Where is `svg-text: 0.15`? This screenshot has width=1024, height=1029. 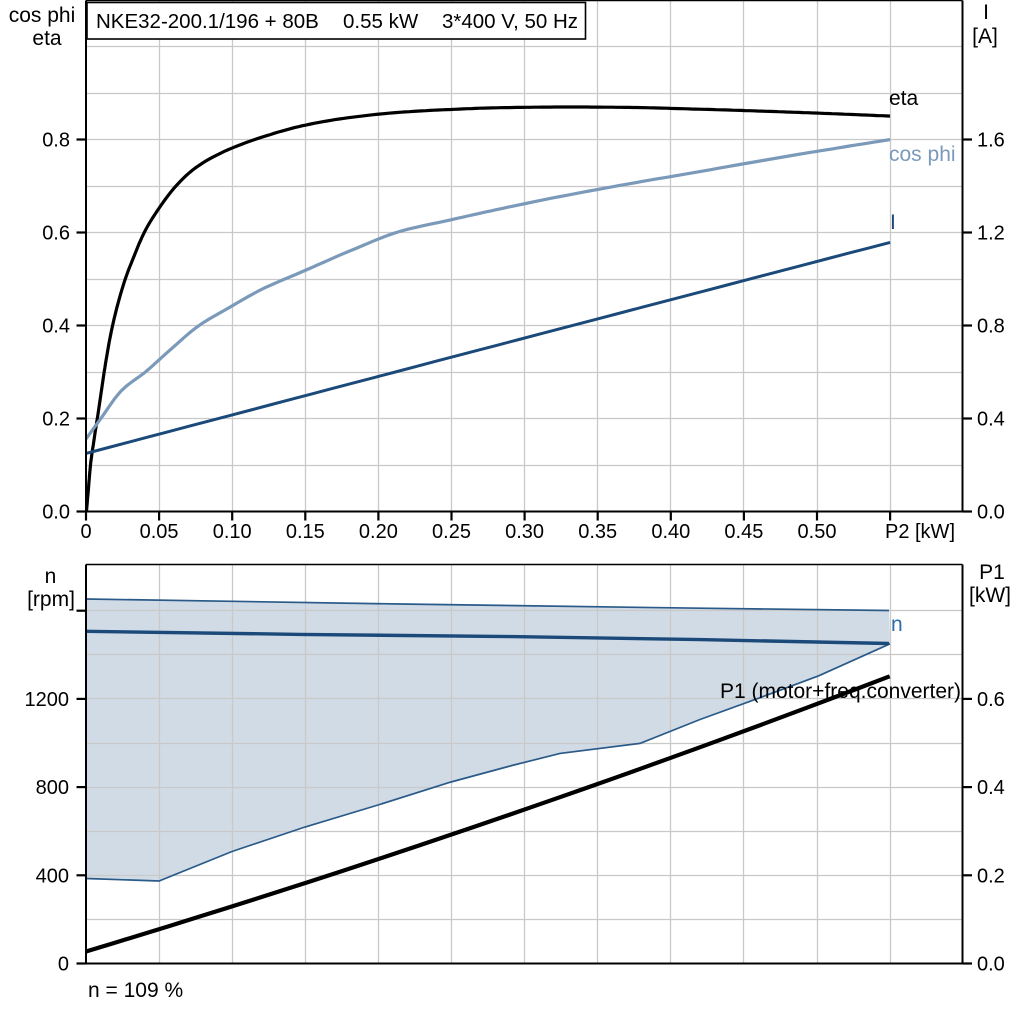 svg-text: 0.15 is located at coordinates (305, 532).